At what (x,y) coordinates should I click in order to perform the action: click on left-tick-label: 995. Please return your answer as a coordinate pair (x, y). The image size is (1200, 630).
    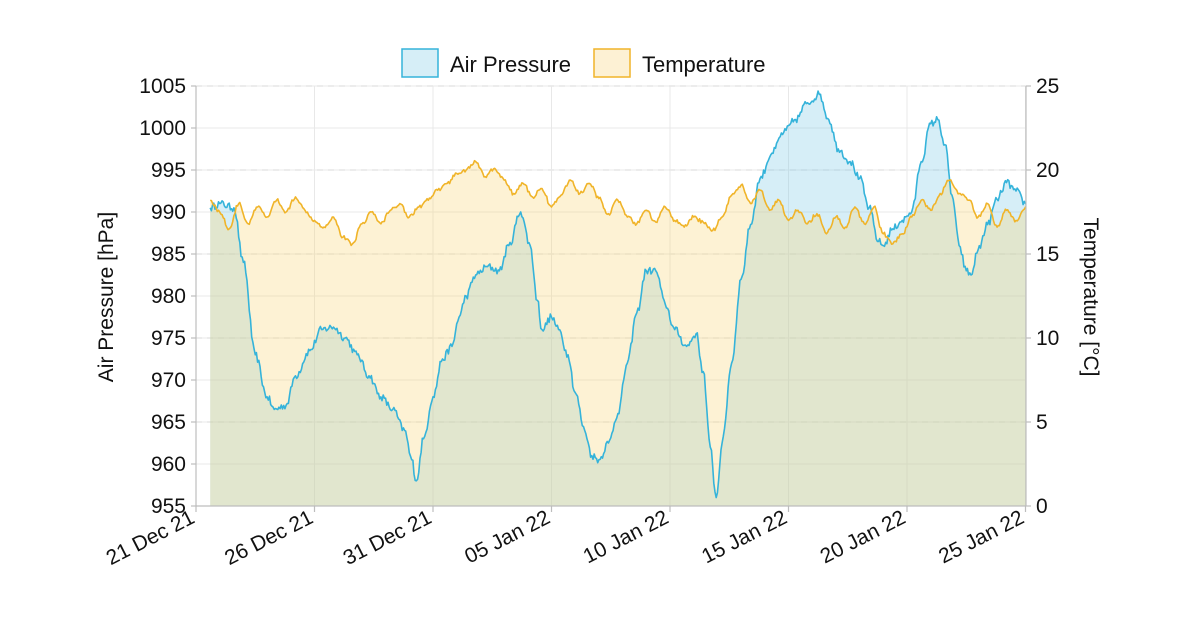
    Looking at the image, I should click on (168, 170).